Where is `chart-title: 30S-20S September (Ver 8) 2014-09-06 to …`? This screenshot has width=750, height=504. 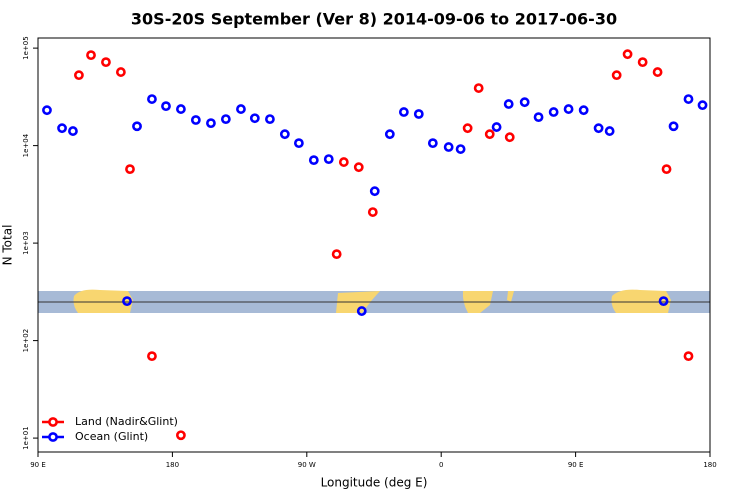 chart-title: 30S-20S September (Ver 8) 2014-09-06 to … is located at coordinates (374, 19).